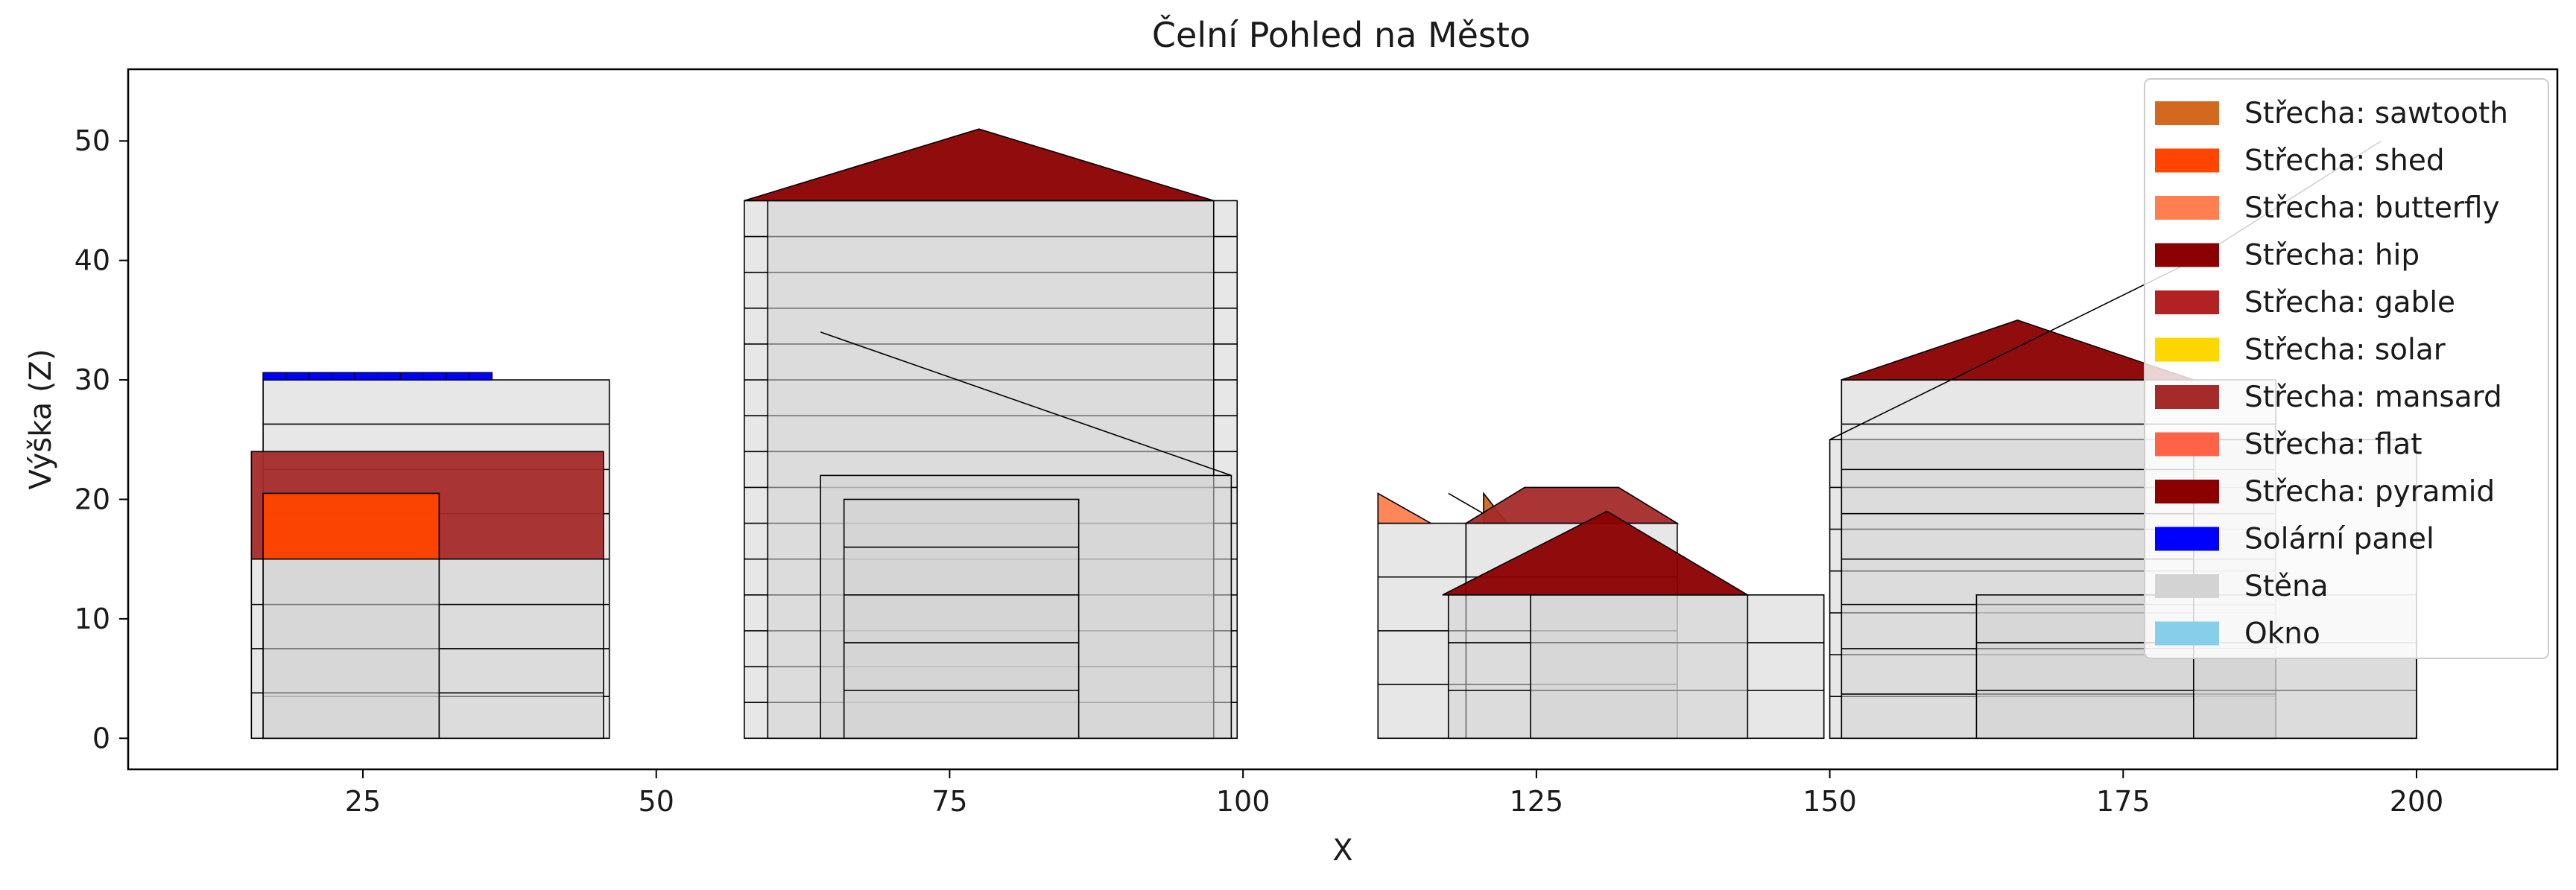 The width and height of the screenshot is (2576, 890). What do you see at coordinates (2417, 801) in the screenshot?
I see `x-tick-label: 200` at bounding box center [2417, 801].